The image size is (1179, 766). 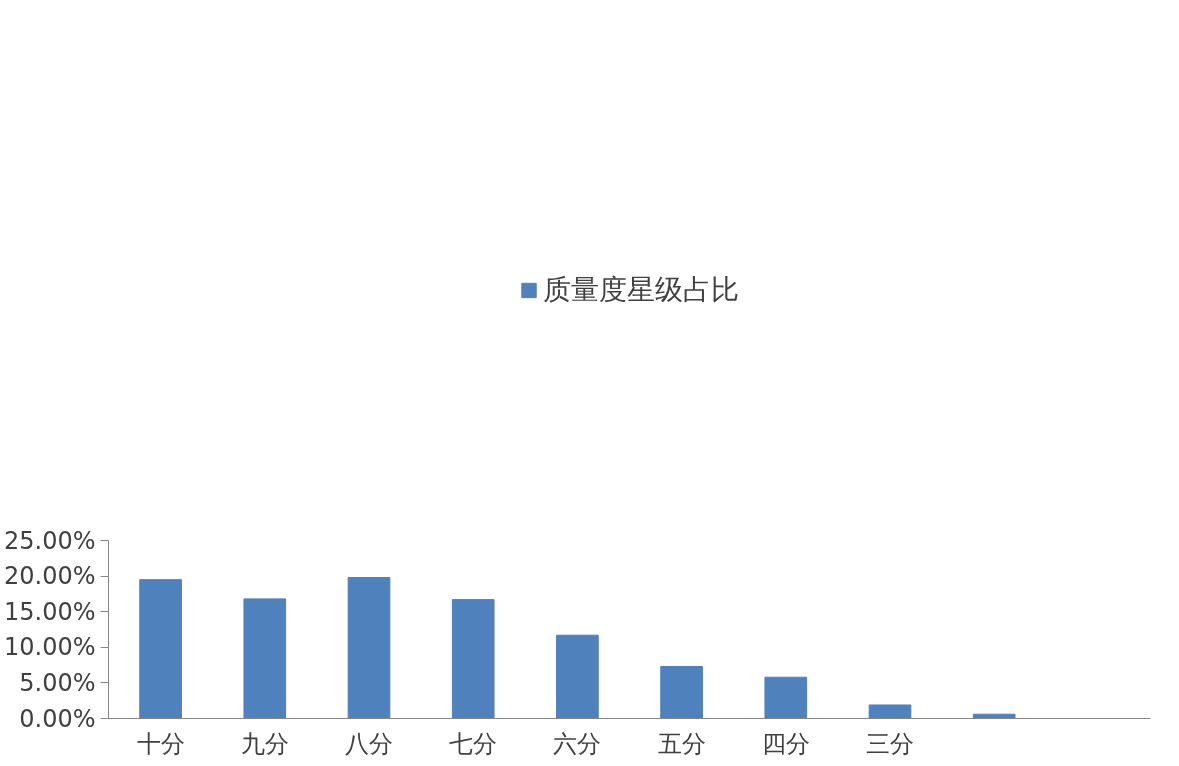 What do you see at coordinates (49, 576) in the screenshot?
I see `y-tick-label: 20.00%` at bounding box center [49, 576].